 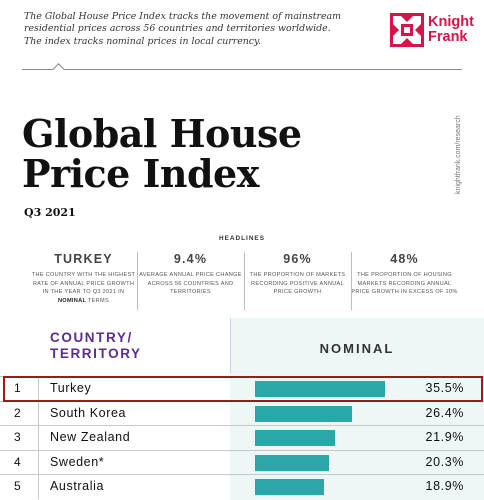 I want to click on row-value: 20.3%, so click(x=444, y=461).